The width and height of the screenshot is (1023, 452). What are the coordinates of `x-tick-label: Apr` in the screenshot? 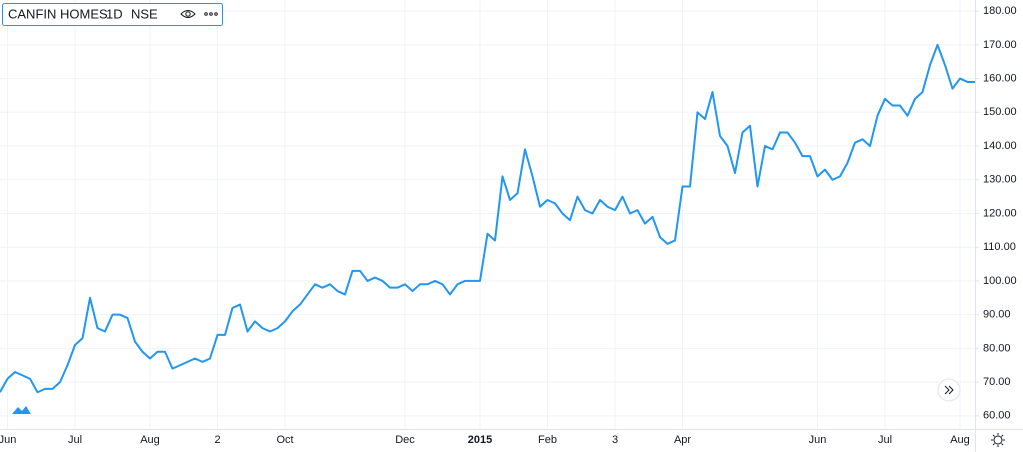 It's located at (682, 440).